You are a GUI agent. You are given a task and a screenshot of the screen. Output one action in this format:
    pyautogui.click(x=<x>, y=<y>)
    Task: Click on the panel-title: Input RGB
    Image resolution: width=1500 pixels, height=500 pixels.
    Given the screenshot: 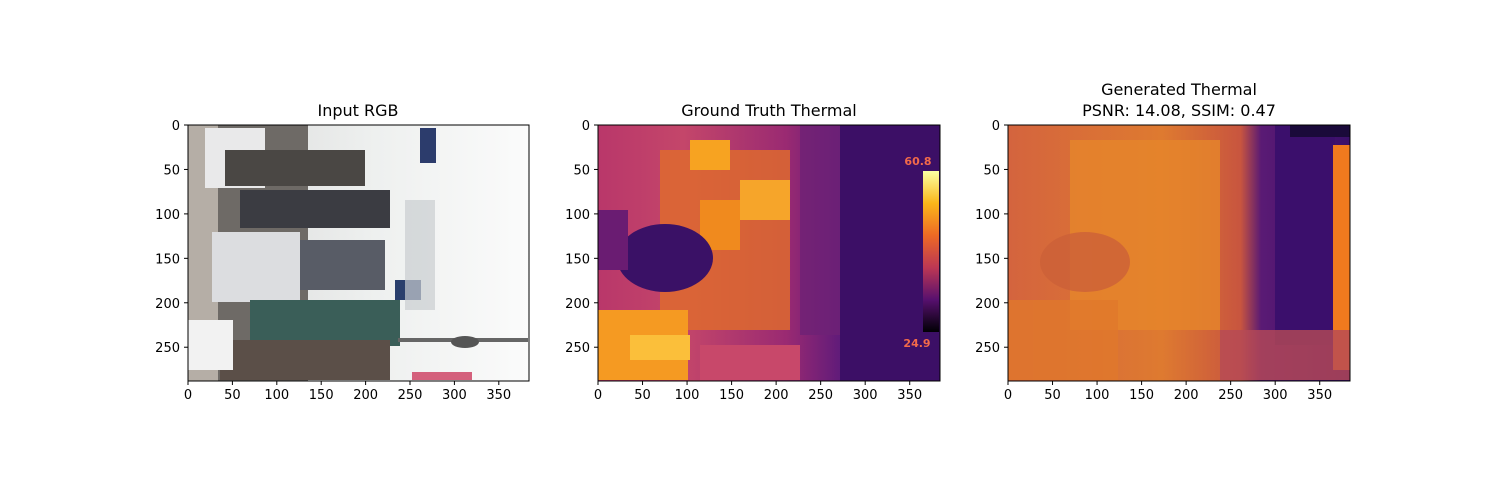 What is the action you would take?
    pyautogui.click(x=357, y=110)
    